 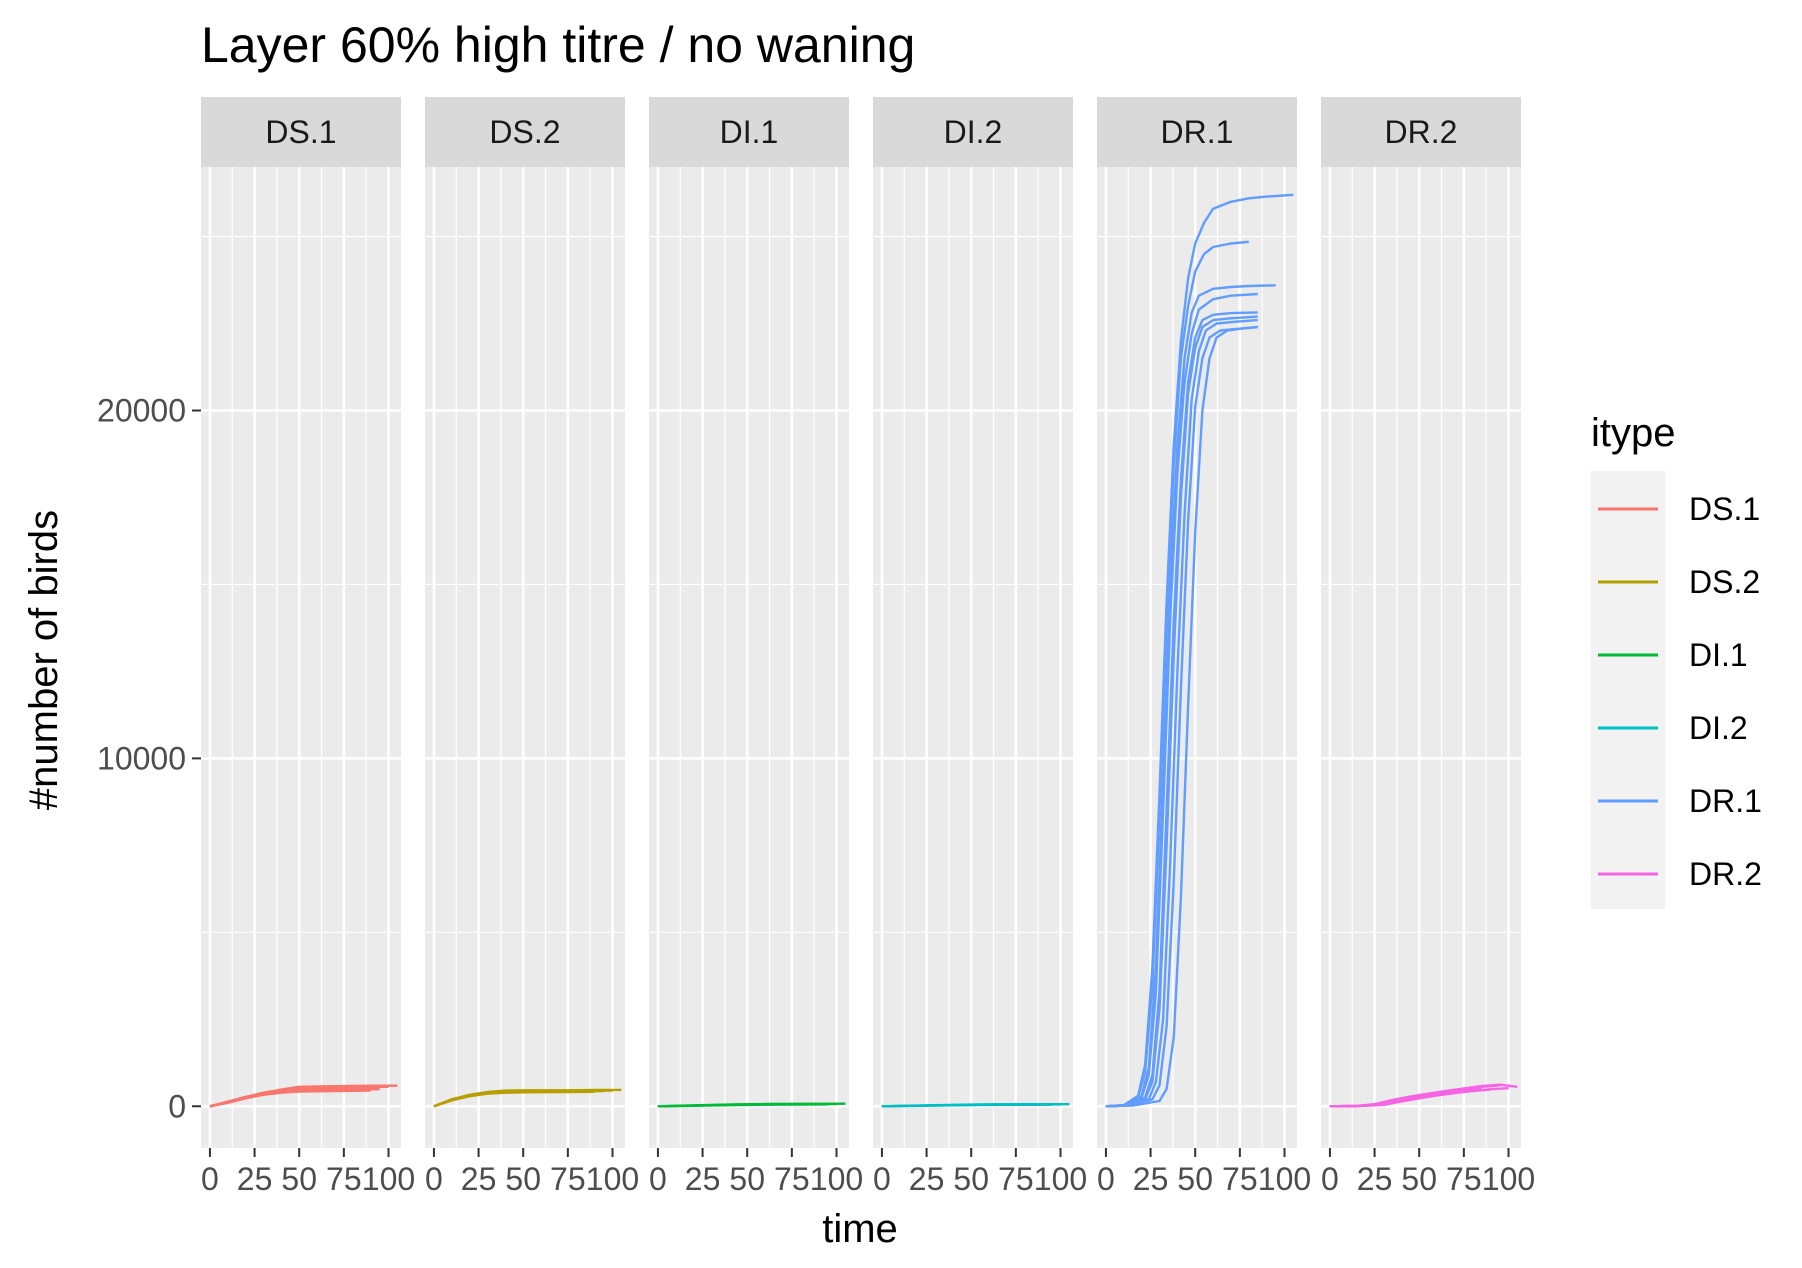 What do you see at coordinates (141, 411) in the screenshot?
I see `y-tick-label: 20000` at bounding box center [141, 411].